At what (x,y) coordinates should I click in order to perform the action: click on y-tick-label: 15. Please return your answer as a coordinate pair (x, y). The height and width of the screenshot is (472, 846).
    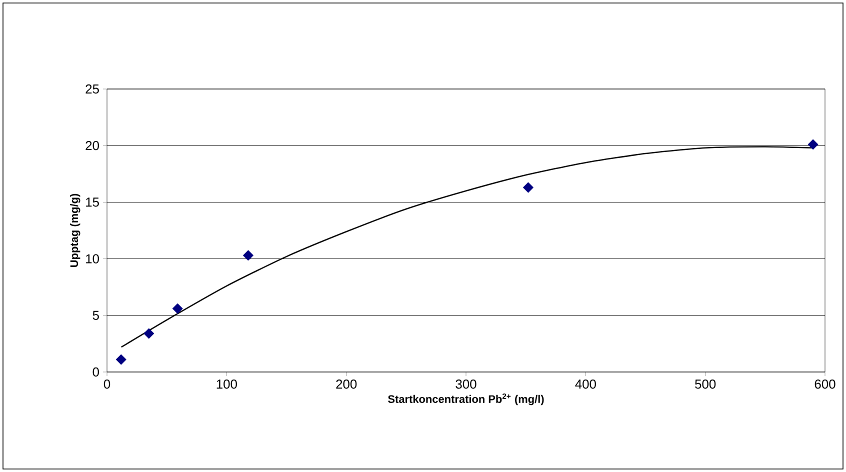
    Looking at the image, I should click on (92, 202).